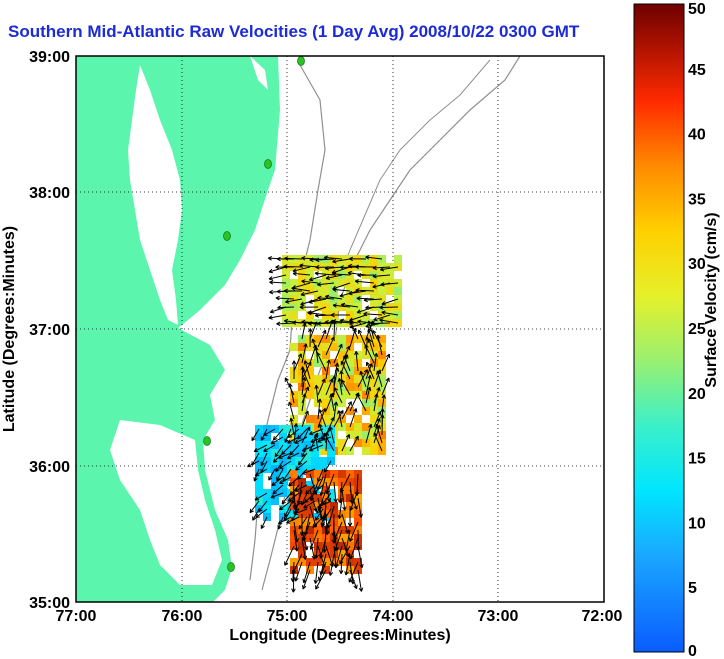 The width and height of the screenshot is (724, 659). I want to click on x-tick: 77:00, so click(76, 616).